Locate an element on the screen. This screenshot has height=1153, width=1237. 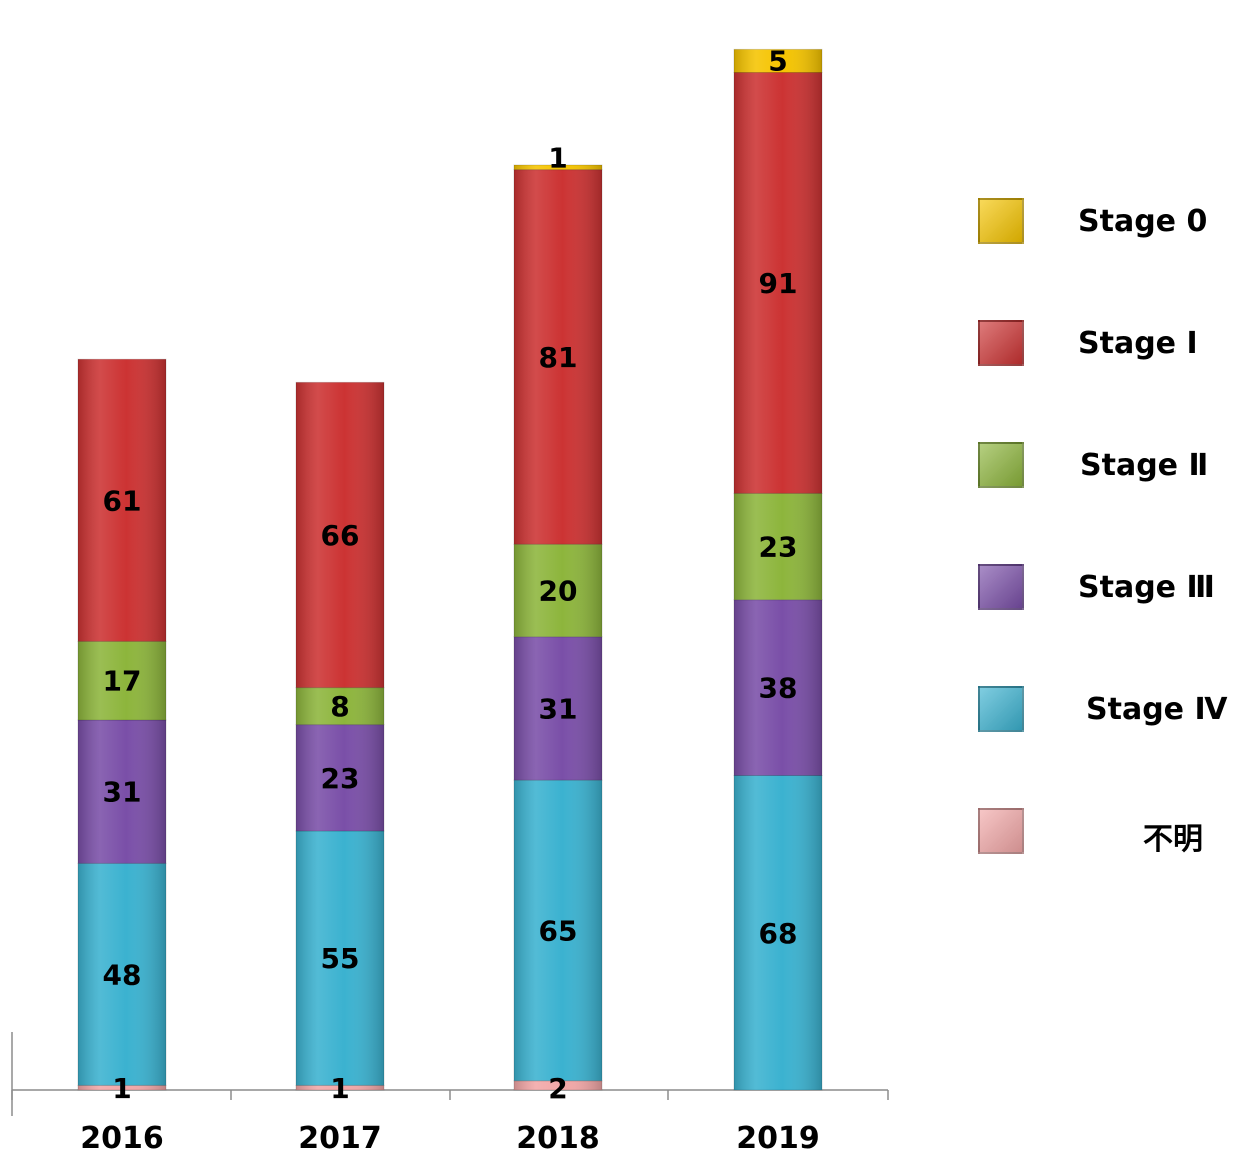
legend-item: Stage 0 is located at coordinates (1103, 222).